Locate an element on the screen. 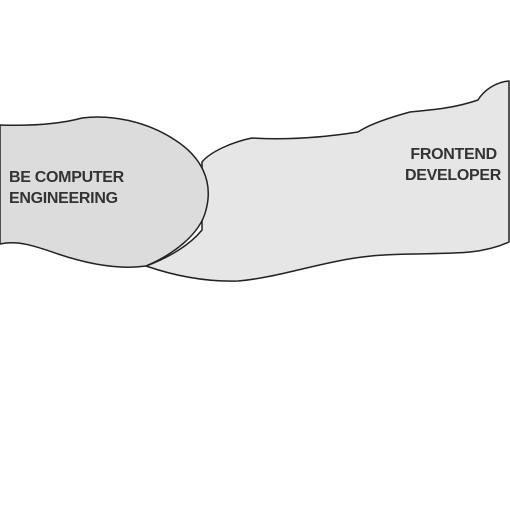  left-shape-label: BE COMPUTER ENGINEERING is located at coordinates (68, 188).